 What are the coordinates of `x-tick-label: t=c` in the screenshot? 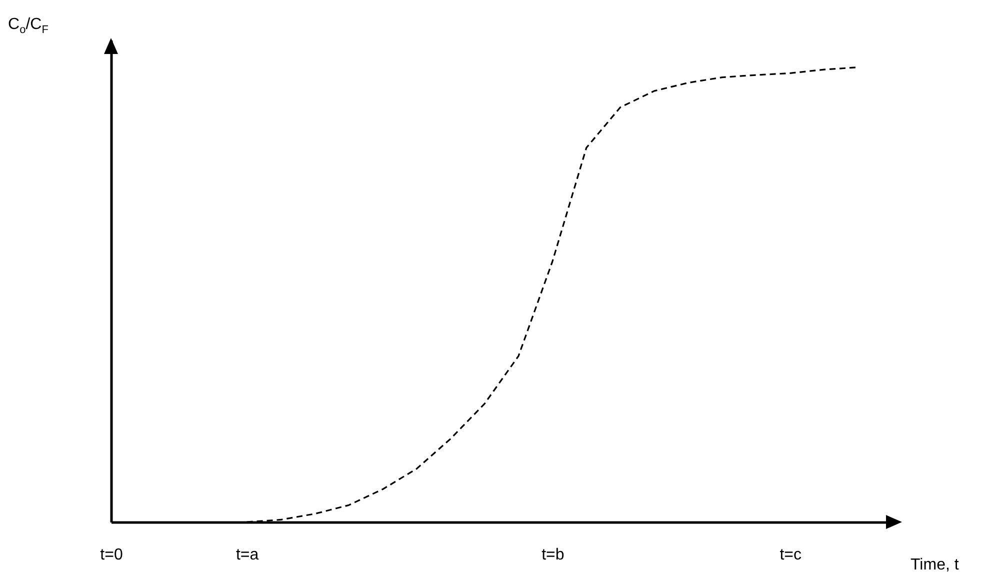 It's located at (791, 555).